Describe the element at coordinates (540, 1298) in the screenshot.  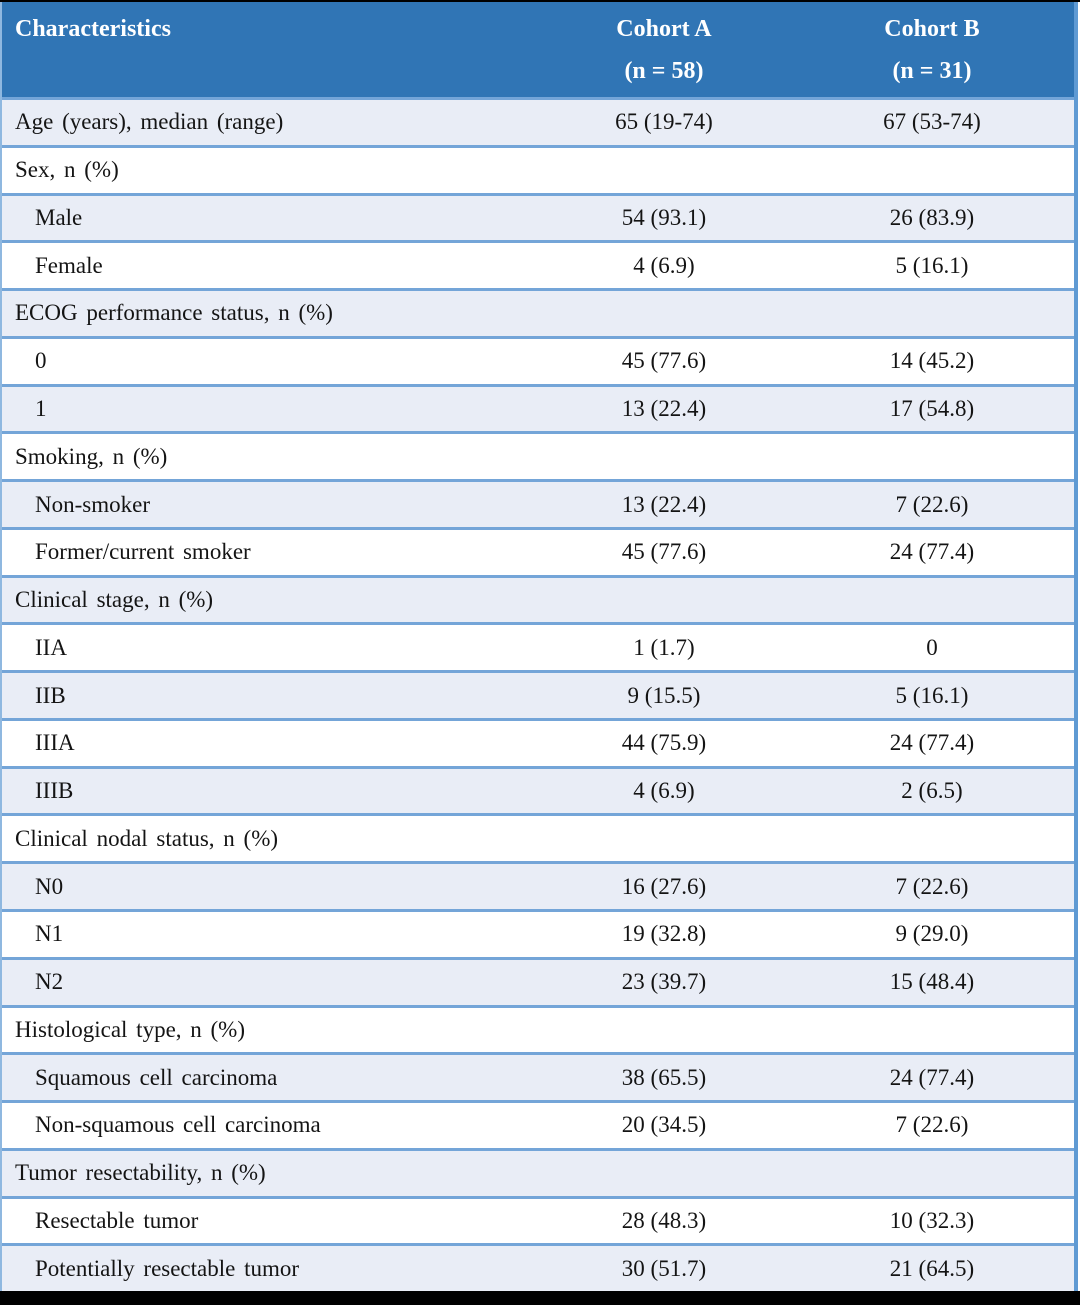
I see `bottom-black-border` at that location.